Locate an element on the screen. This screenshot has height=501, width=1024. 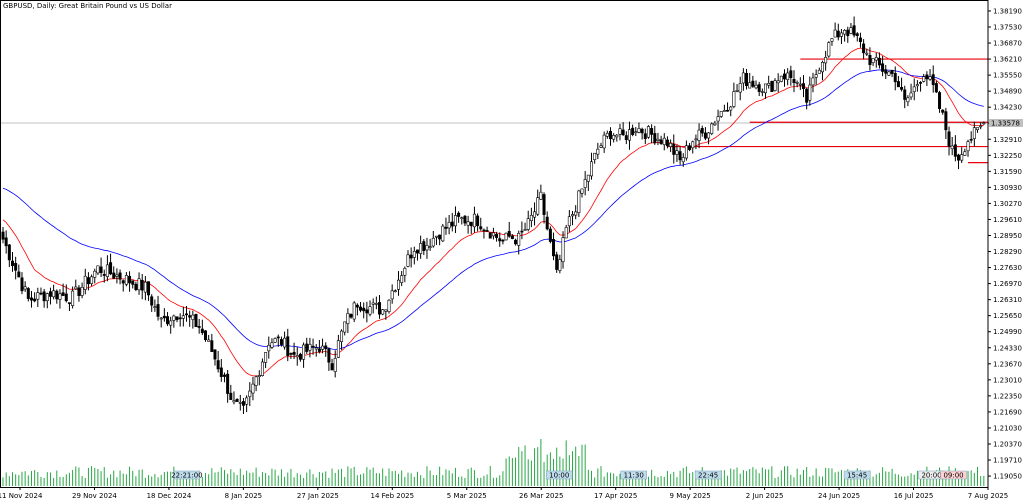
y-tick-label: 1.36210 is located at coordinates (1007, 60).